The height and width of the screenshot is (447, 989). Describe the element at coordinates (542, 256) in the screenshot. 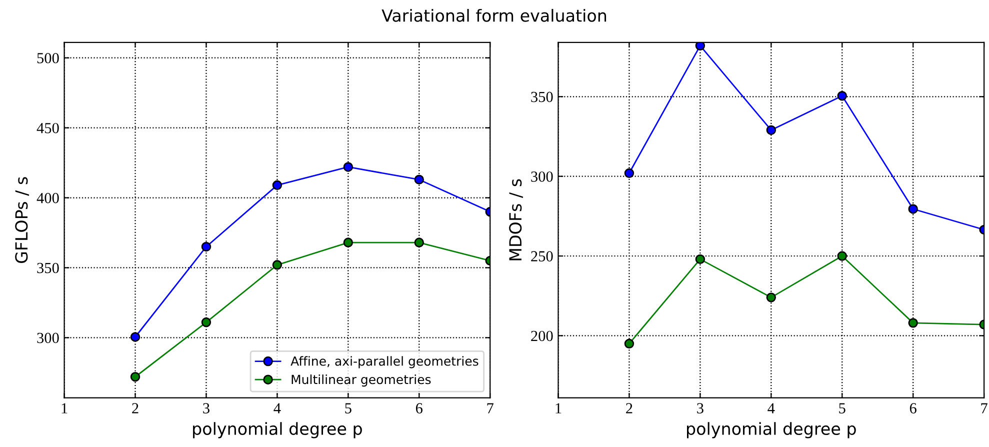

I see `y-tick-label: 250` at that location.